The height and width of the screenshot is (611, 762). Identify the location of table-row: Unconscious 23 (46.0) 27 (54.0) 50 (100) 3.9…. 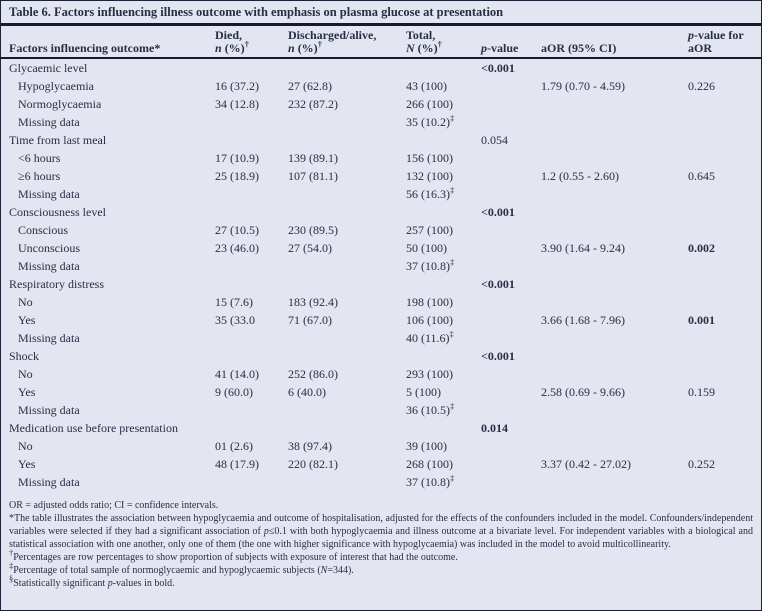
(381, 248).